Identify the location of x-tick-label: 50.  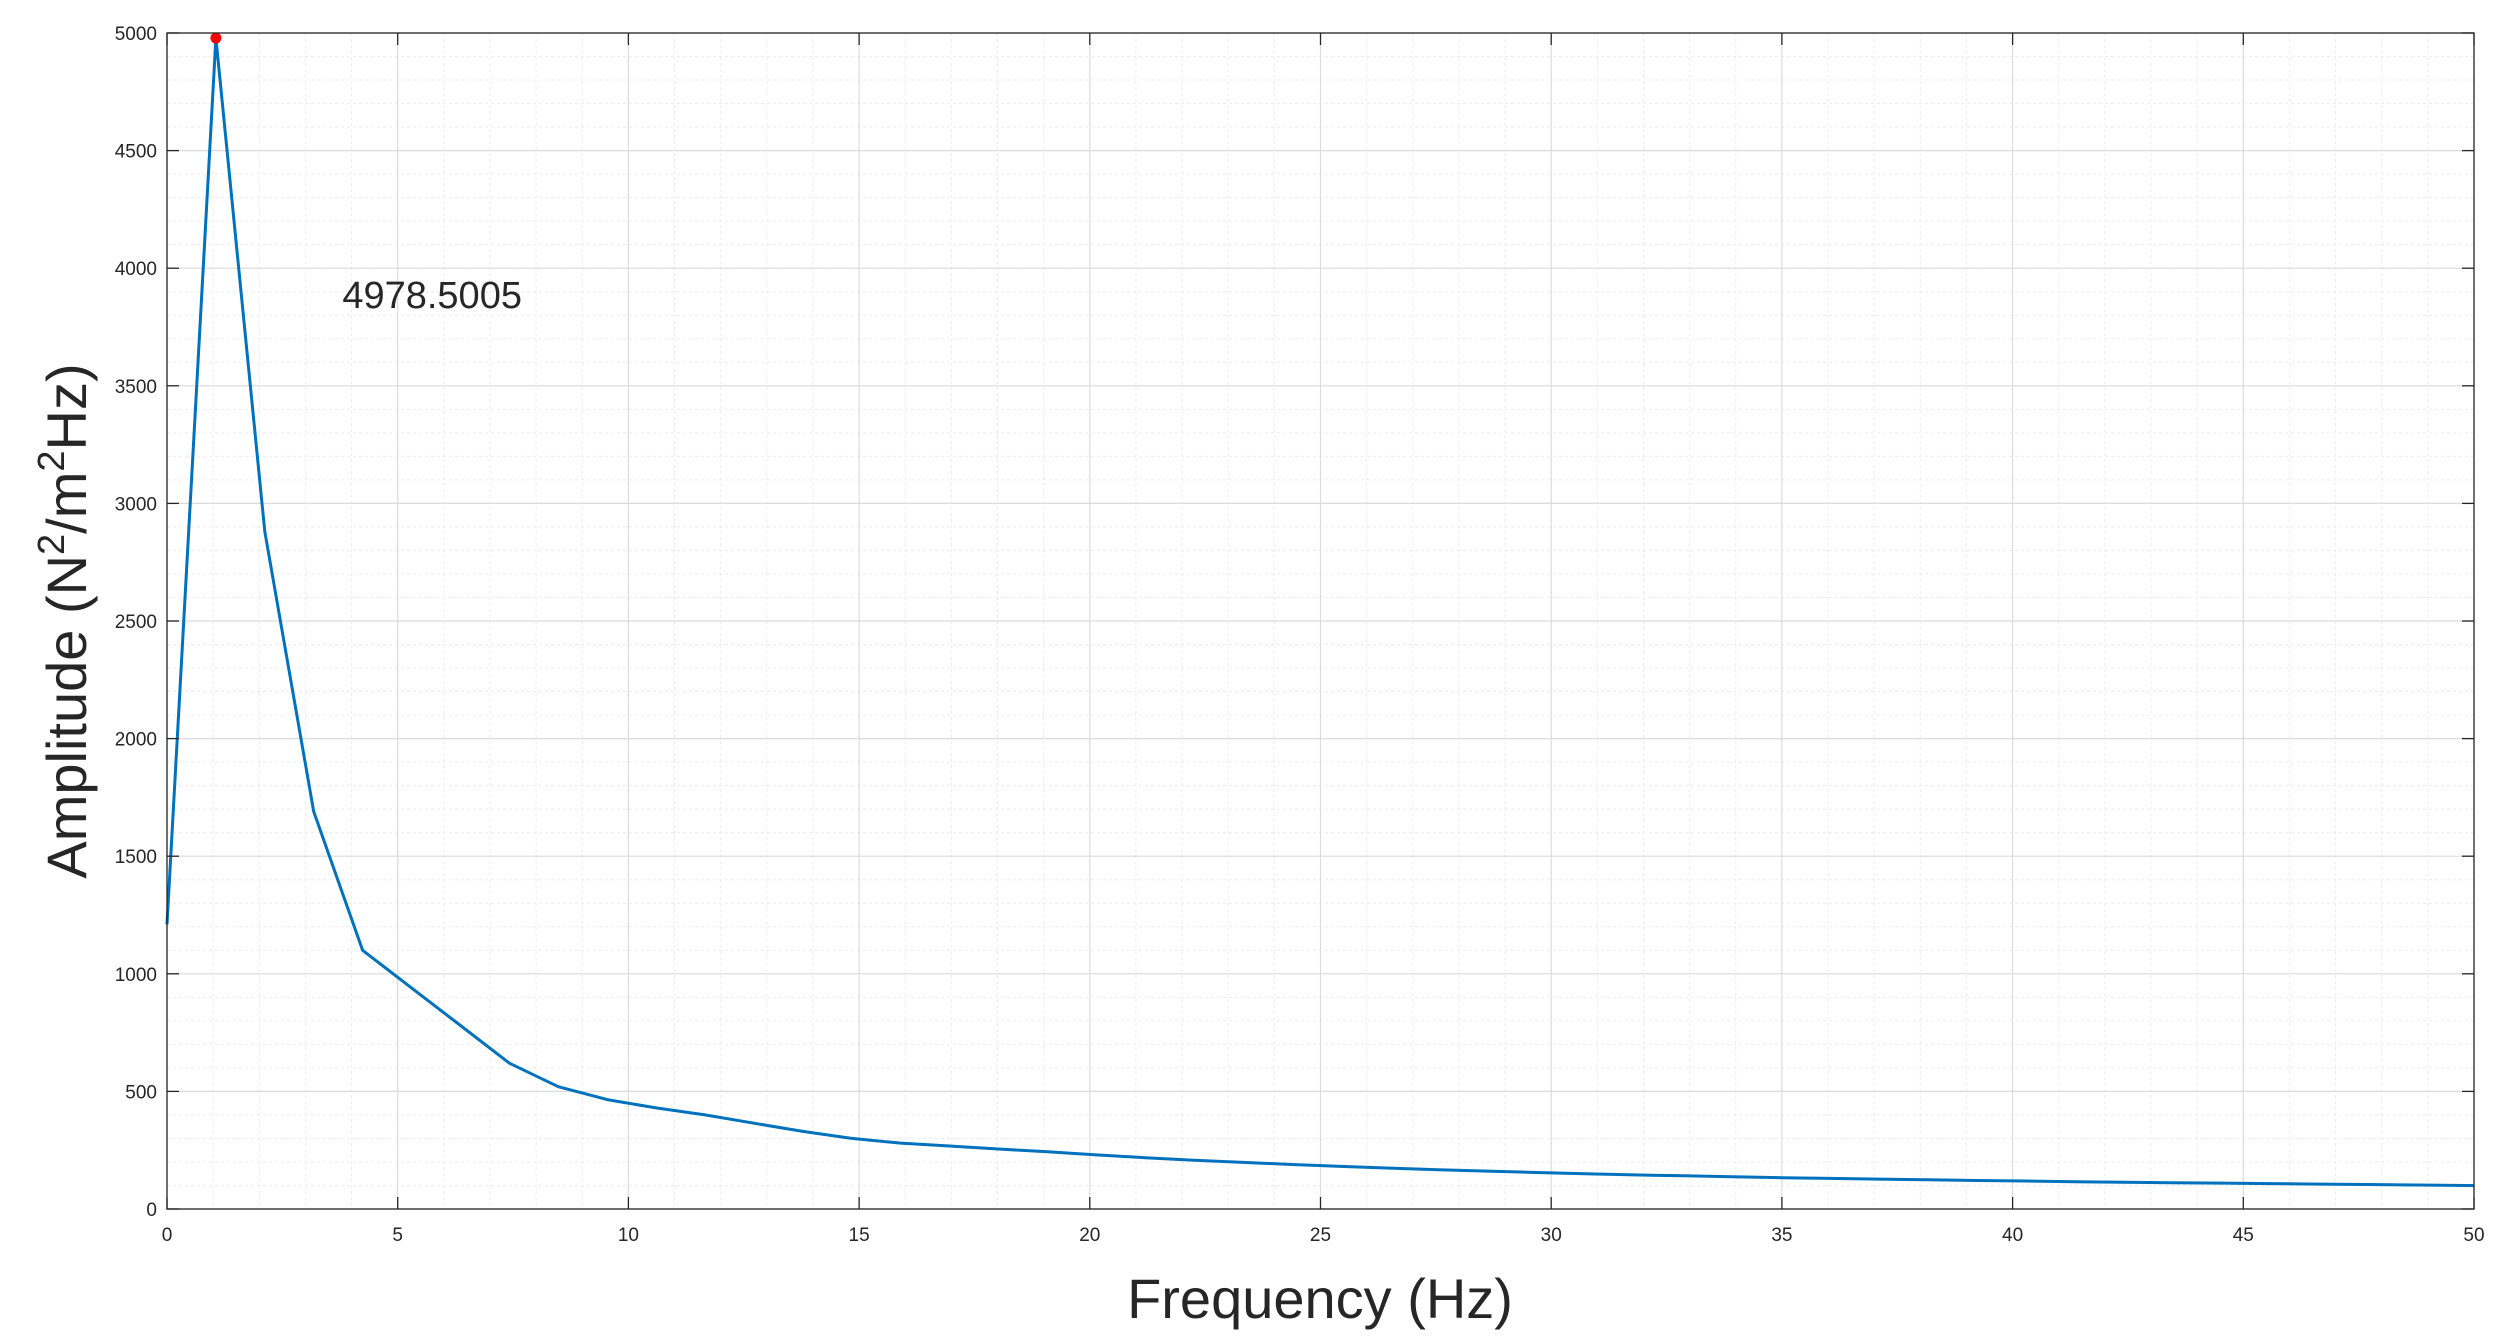
(2473, 1235).